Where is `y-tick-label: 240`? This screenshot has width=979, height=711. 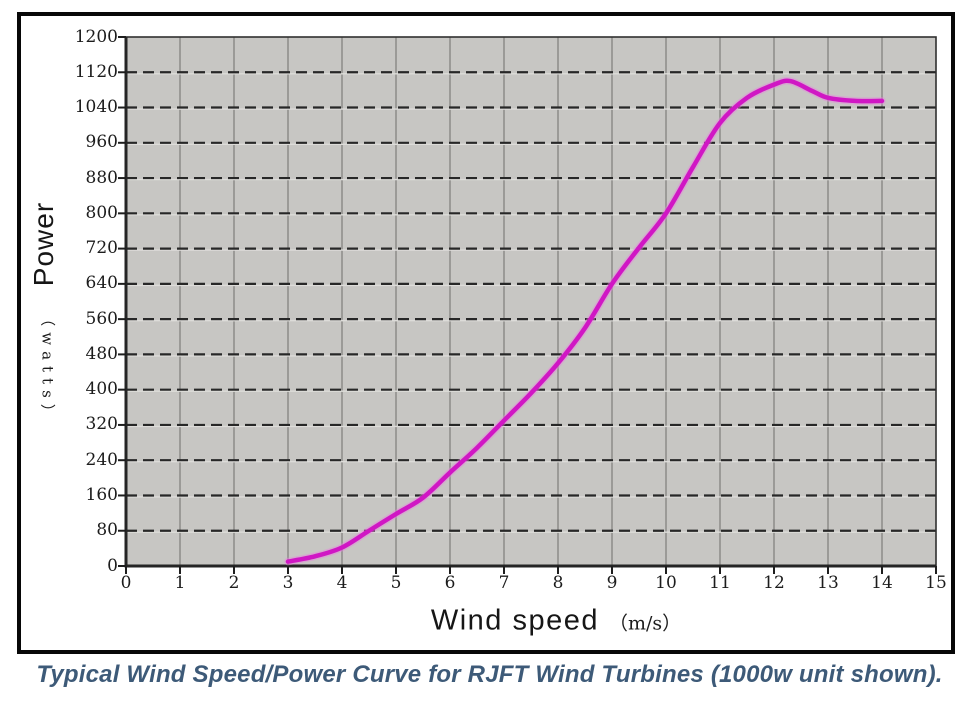 y-tick-label: 240 is located at coordinates (101, 459).